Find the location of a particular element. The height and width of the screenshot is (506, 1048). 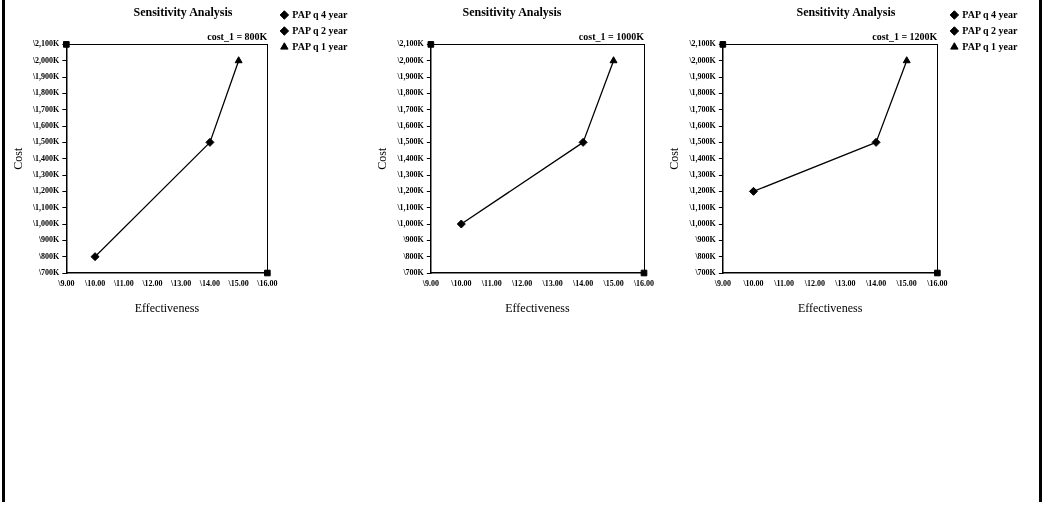

text: cost_1 = 1000K is located at coordinates (611, 36).